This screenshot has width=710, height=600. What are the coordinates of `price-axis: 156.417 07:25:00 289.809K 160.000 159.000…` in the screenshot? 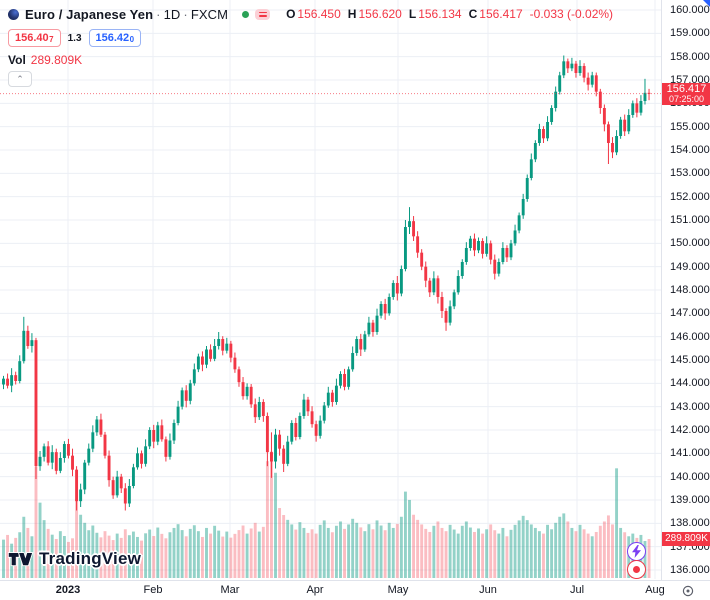 It's located at (685, 290).